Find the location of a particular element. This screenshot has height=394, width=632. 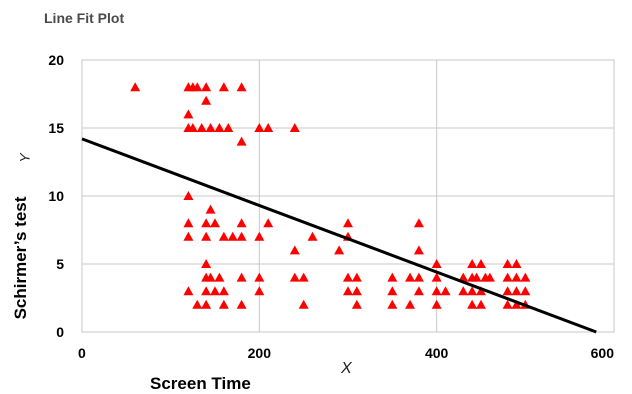

y-tick-label: 15 is located at coordinates (56, 128).